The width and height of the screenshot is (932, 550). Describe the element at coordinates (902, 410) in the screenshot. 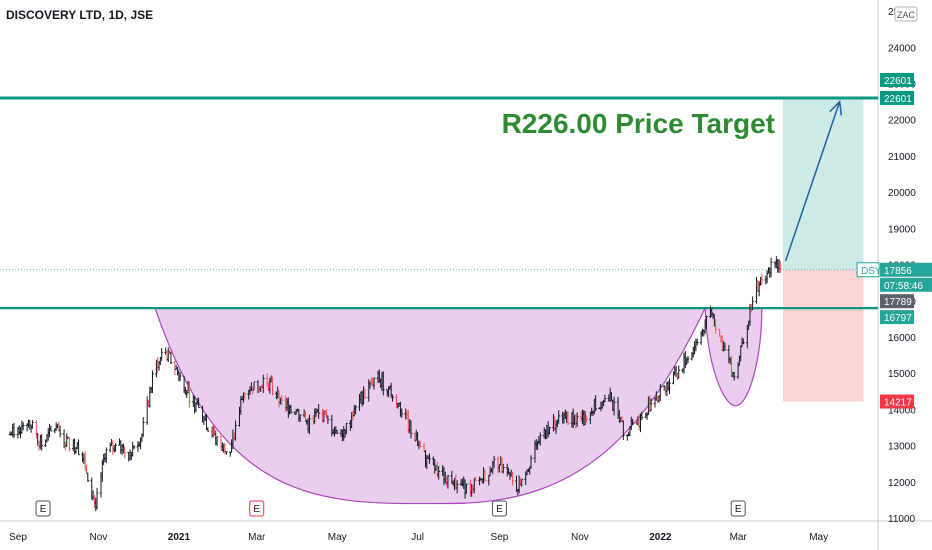

I see `price-tick-label: 14000` at that location.